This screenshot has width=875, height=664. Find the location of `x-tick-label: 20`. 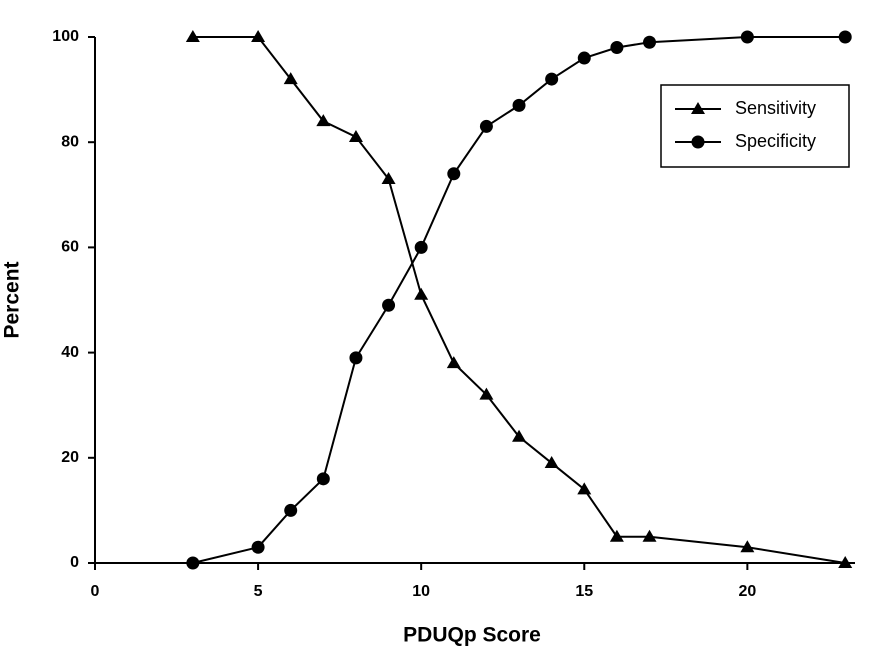

x-tick-label: 20 is located at coordinates (747, 591).